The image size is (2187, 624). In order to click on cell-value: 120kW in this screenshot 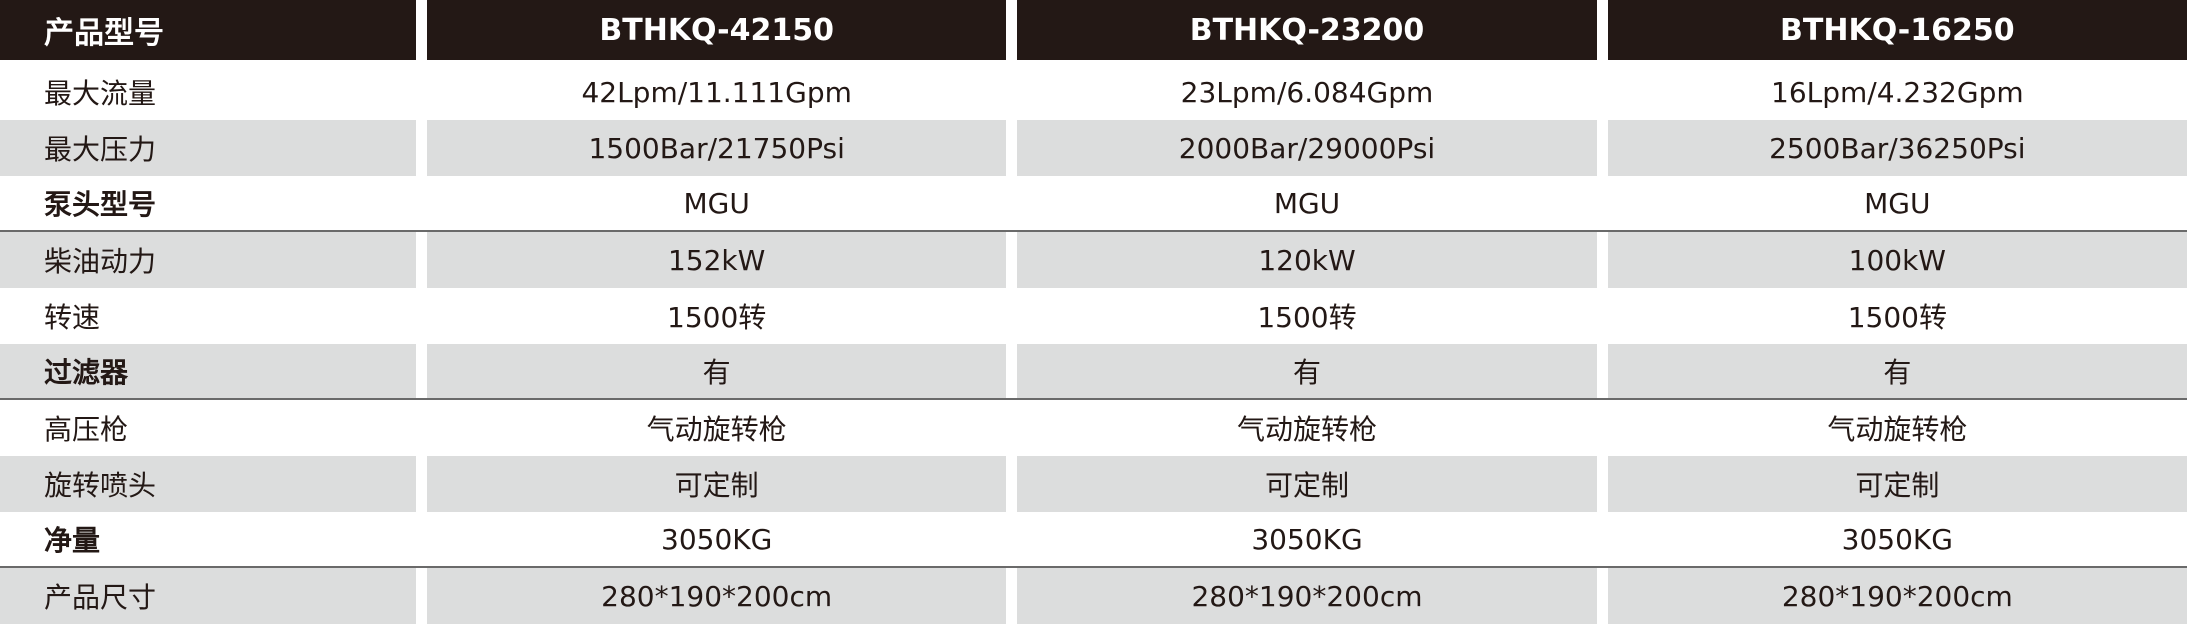, I will do `click(1307, 260)`.